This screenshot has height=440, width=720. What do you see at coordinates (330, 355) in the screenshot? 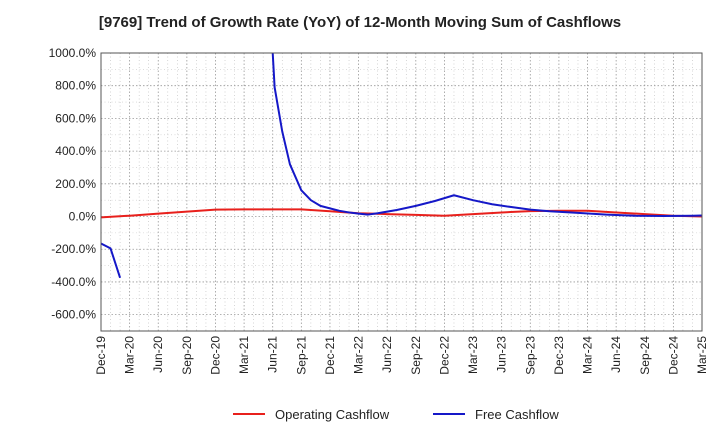
I see `x-tick-label: Dec-21` at bounding box center [330, 355].